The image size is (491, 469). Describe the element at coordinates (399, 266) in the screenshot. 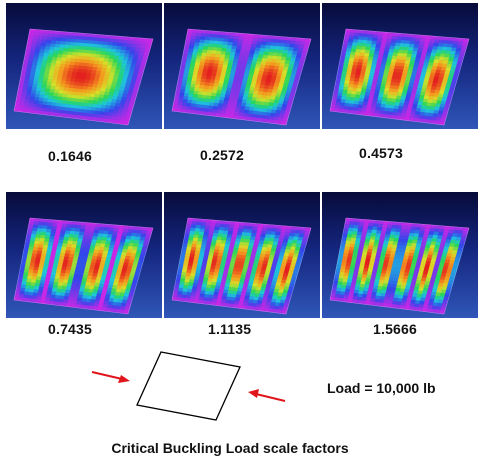

I see `plate-edge` at that location.